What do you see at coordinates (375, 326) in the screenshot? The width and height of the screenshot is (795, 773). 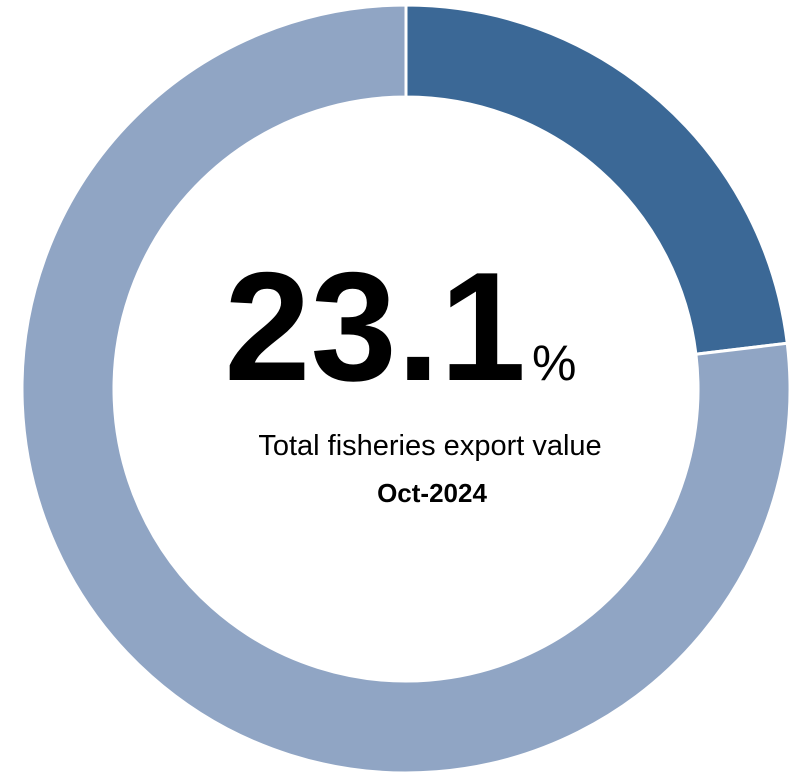 I see `center-value: 23.1` at bounding box center [375, 326].